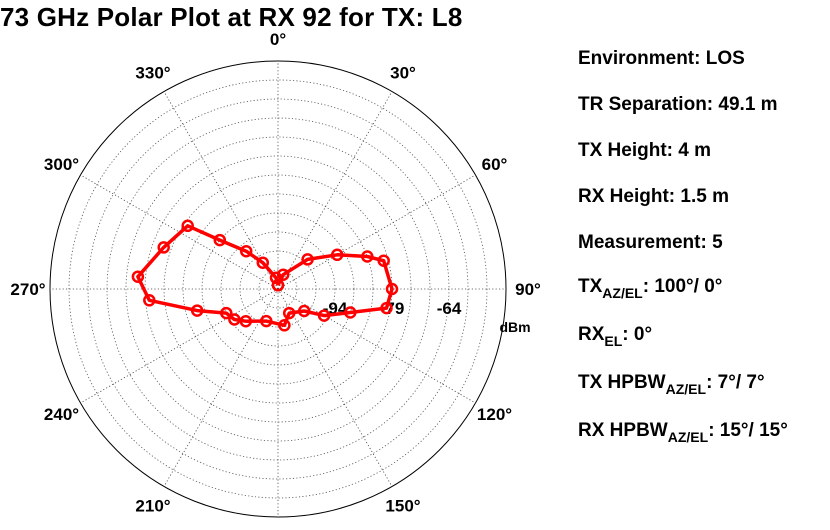 The height and width of the screenshot is (530, 830). Describe the element at coordinates (637, 334) in the screenshot. I see `info-rx-el-value: : 0°` at that location.